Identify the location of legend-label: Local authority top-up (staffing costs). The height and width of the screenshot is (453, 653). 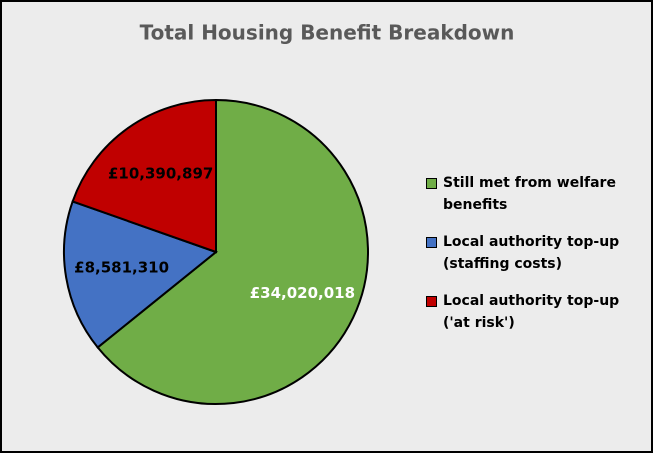
(531, 253).